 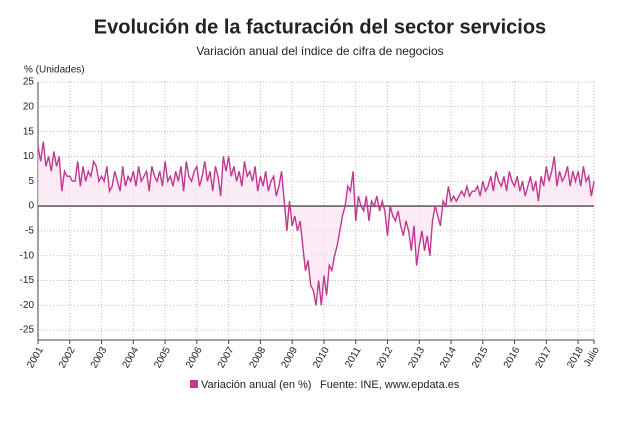 What do you see at coordinates (131, 357) in the screenshot?
I see `x-tick-label: 2004` at bounding box center [131, 357].